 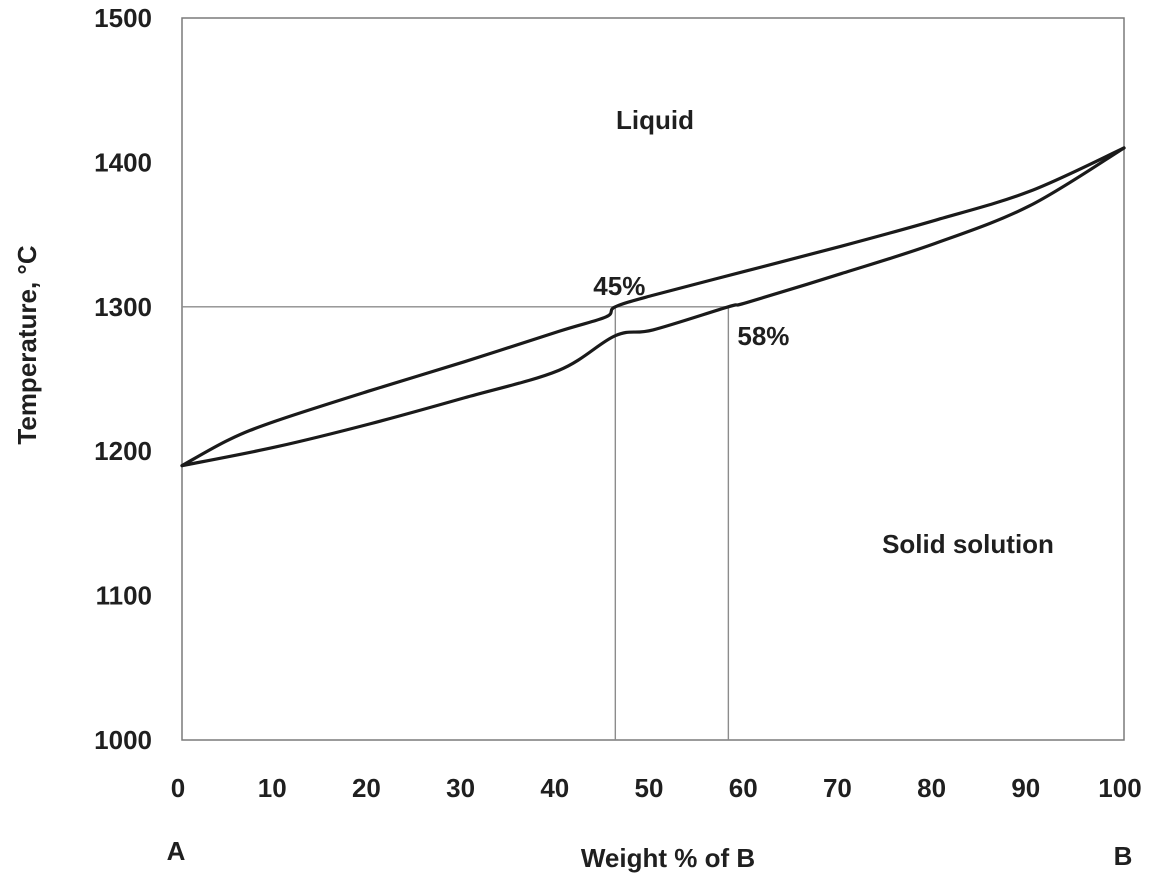 I want to click on x-tick-label: 90, so click(x=1025, y=788).